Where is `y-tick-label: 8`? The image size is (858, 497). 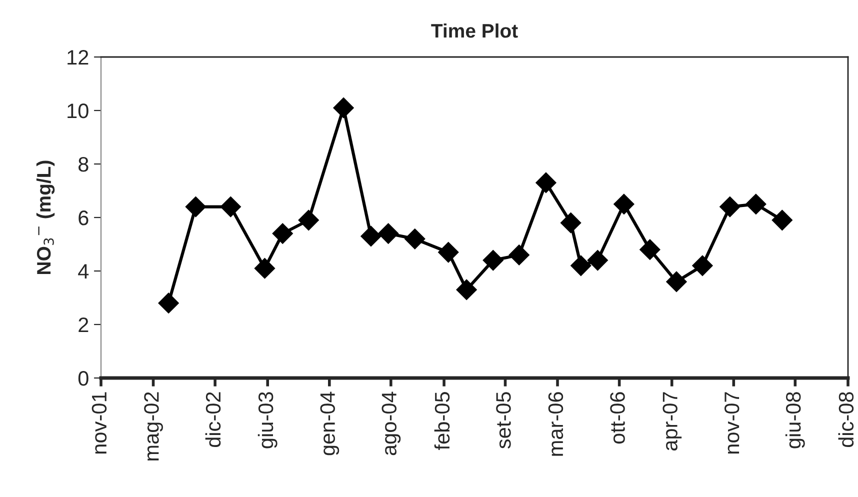
y-tick-label: 8 is located at coordinates (83, 164).